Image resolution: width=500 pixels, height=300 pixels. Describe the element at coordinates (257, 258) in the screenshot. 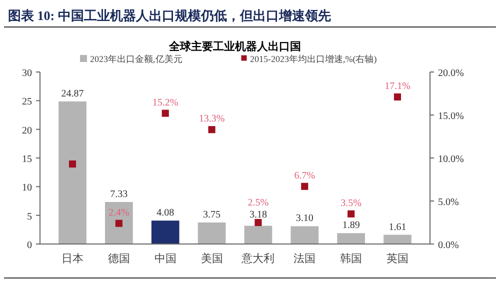

I see `x-tick-label: 意大利` at that location.